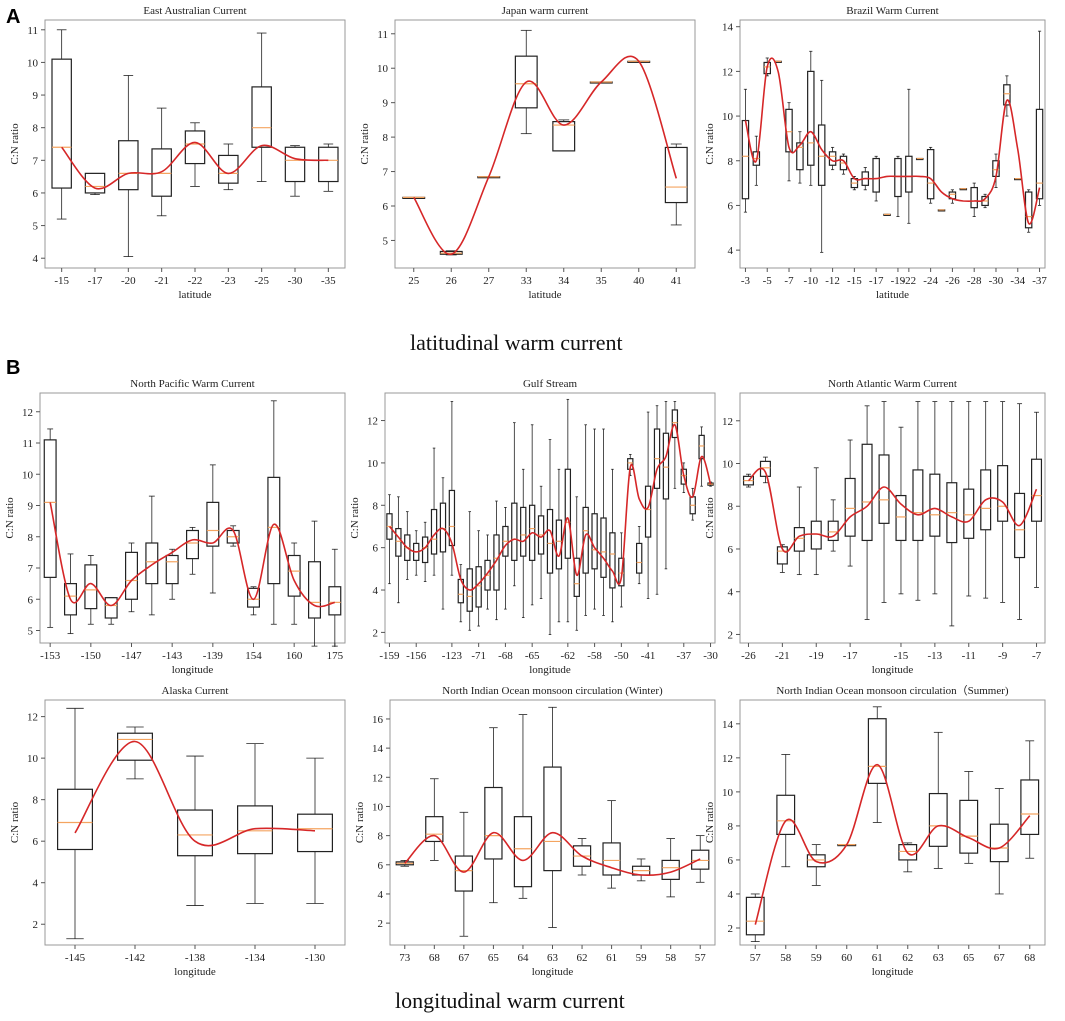 The width and height of the screenshot is (1065, 1021). I want to click on x-tick-label: -9, so click(1003, 656).